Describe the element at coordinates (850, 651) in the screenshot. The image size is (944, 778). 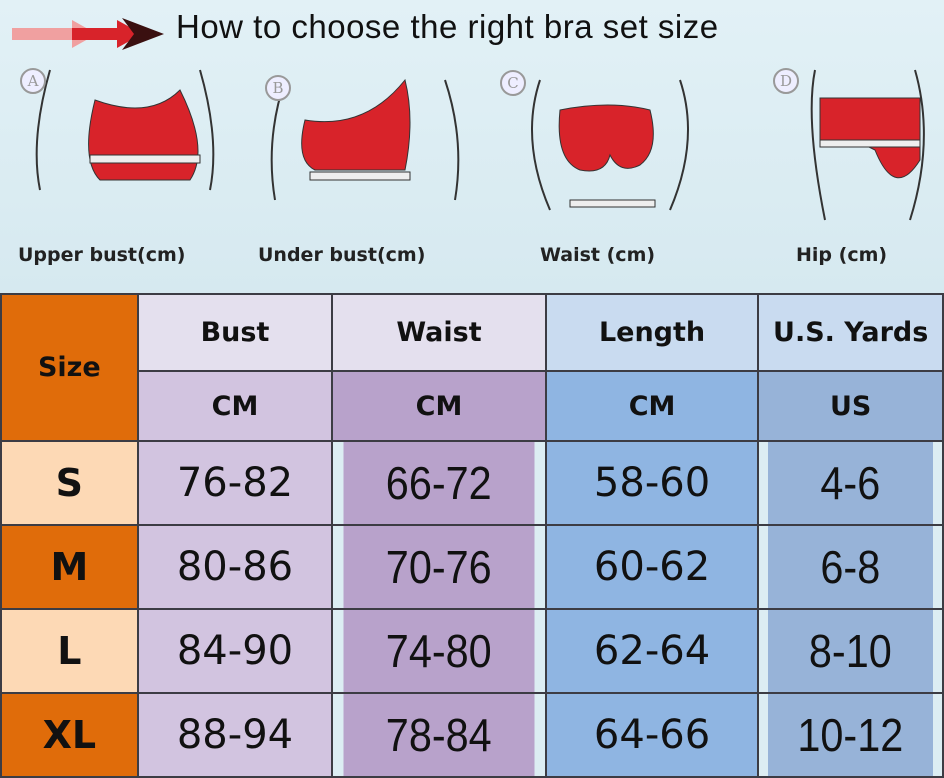
I see `us-cell: 8-10` at that location.